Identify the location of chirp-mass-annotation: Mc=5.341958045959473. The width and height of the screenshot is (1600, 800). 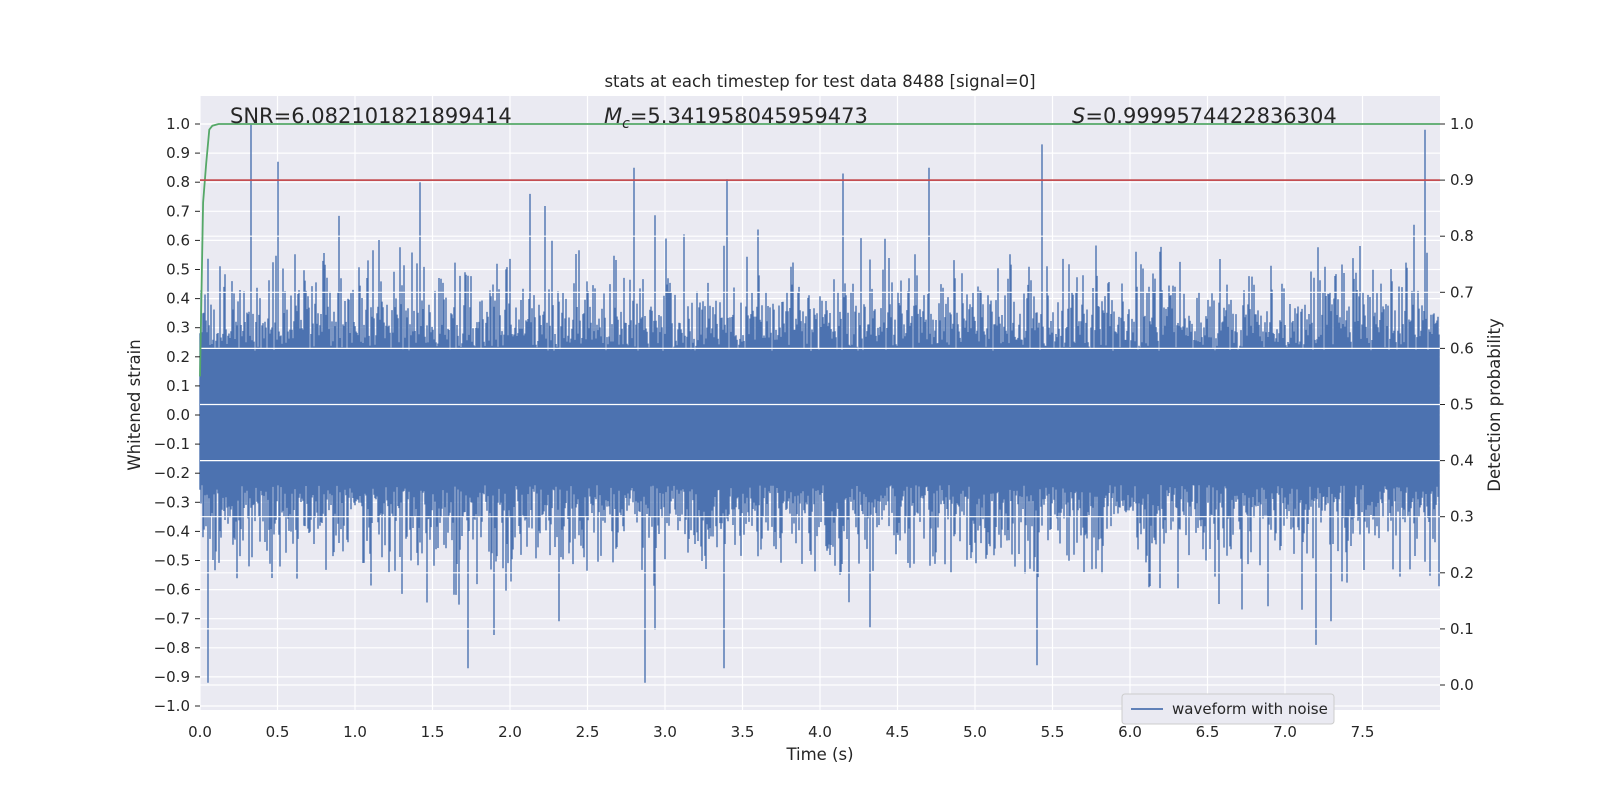
(736, 118).